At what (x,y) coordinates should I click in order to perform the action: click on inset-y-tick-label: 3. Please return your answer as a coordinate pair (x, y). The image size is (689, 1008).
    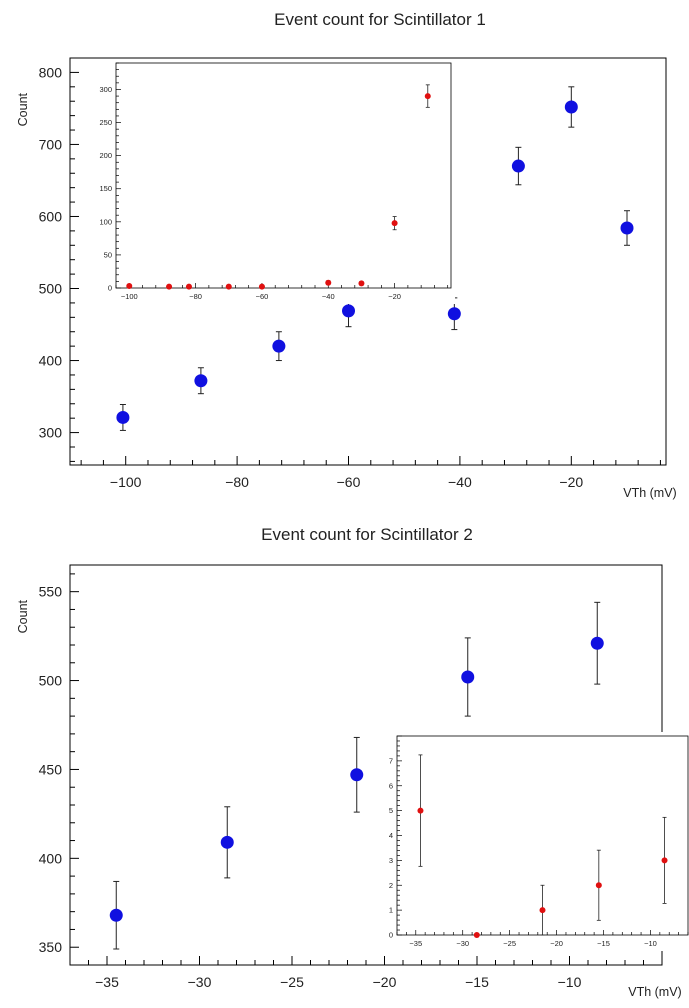
    Looking at the image, I should click on (391, 860).